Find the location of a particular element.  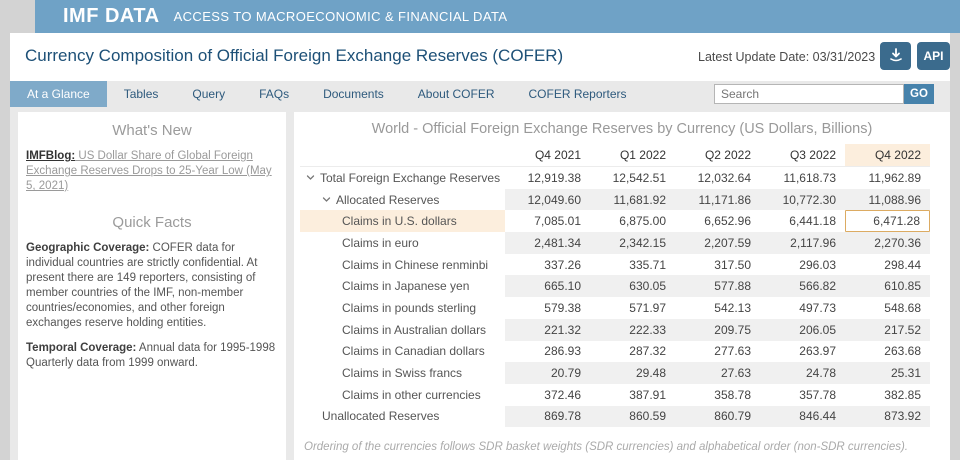

data-cell: 6,652.96 is located at coordinates (727, 221).